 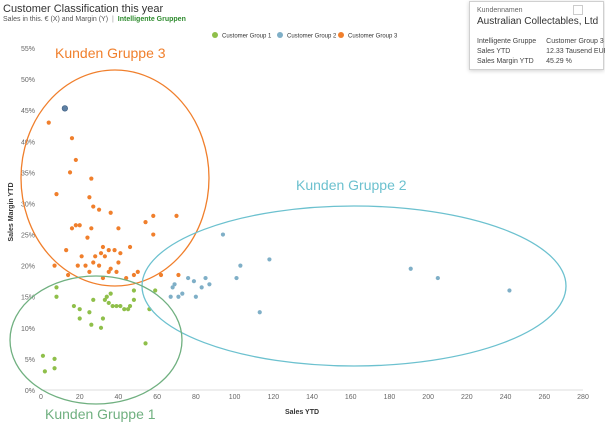 What do you see at coordinates (506, 397) in the screenshot?
I see `x-tick-label: 240` at bounding box center [506, 397].